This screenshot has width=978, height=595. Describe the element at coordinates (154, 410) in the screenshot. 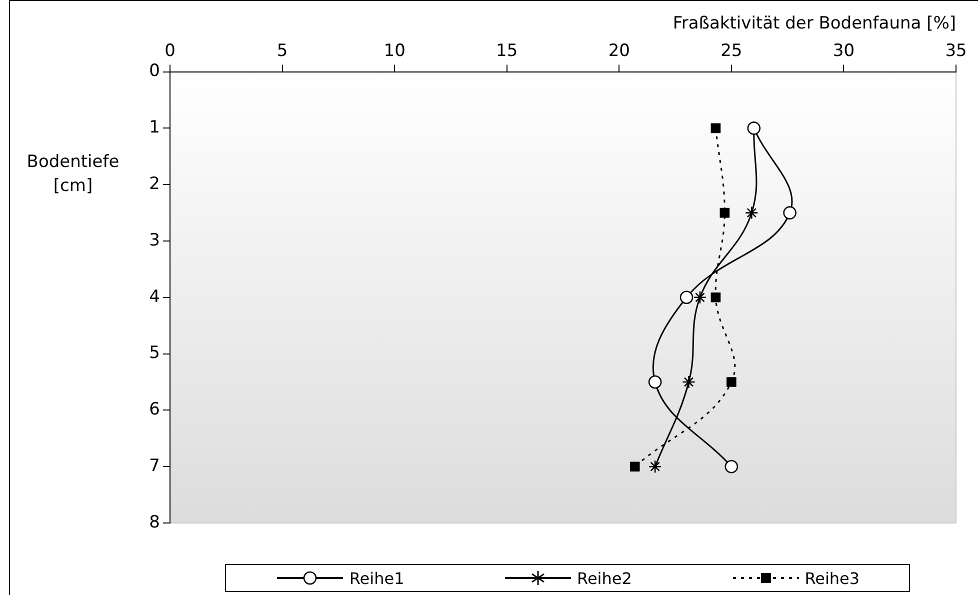

I see `y-tick-label: 6` at that location.